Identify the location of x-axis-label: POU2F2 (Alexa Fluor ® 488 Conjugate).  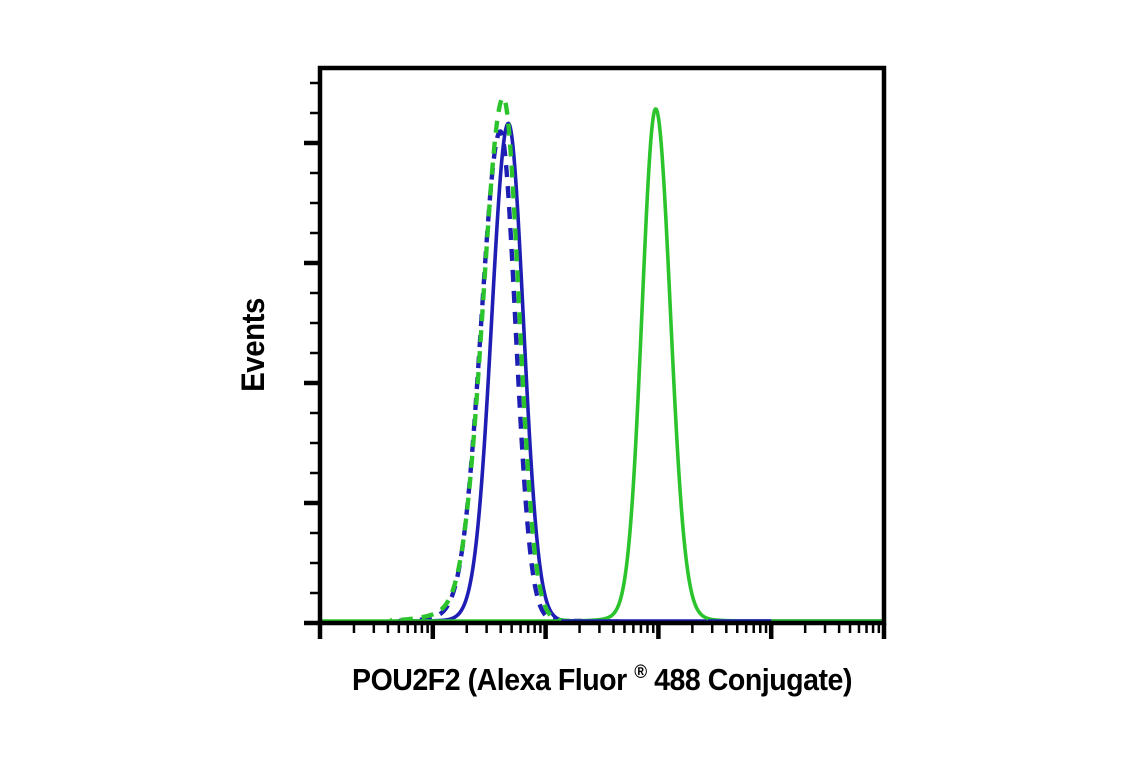
(602, 674).